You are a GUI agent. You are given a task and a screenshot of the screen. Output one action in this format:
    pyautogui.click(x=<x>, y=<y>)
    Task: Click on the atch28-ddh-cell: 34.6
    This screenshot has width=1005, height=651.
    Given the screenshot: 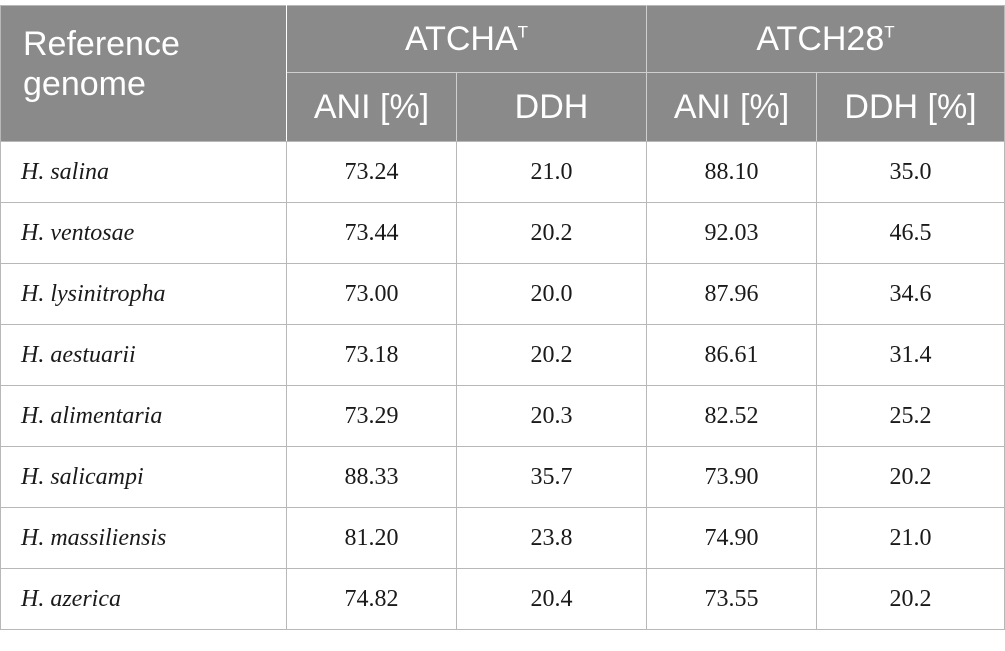 What is the action you would take?
    pyautogui.click(x=910, y=294)
    